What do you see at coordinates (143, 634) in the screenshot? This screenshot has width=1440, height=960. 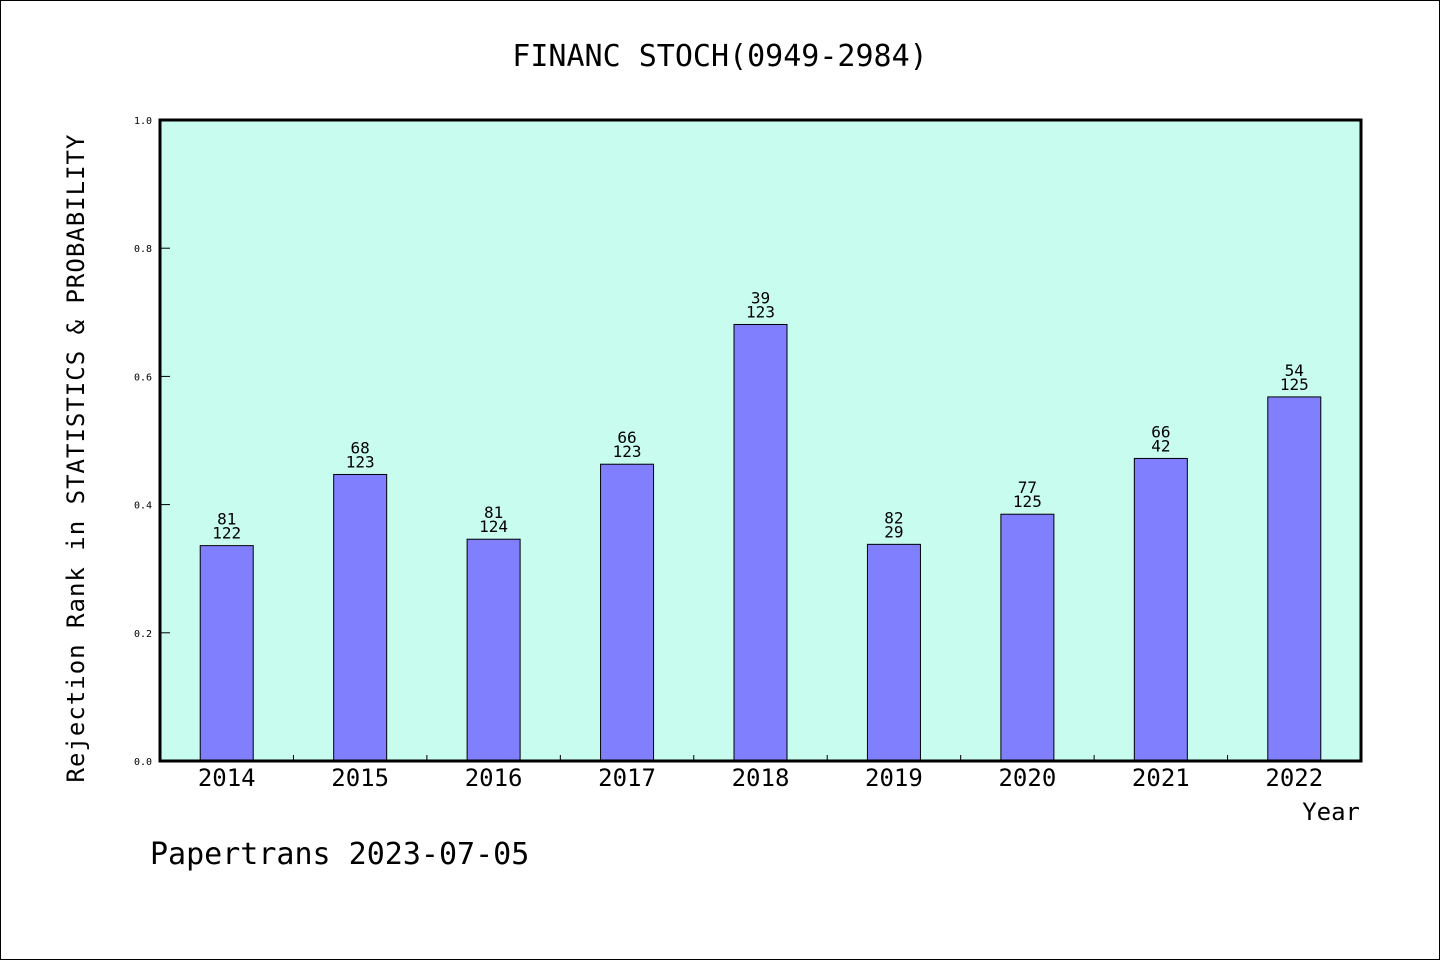 I see `y-tick-label: 0.2` at bounding box center [143, 634].